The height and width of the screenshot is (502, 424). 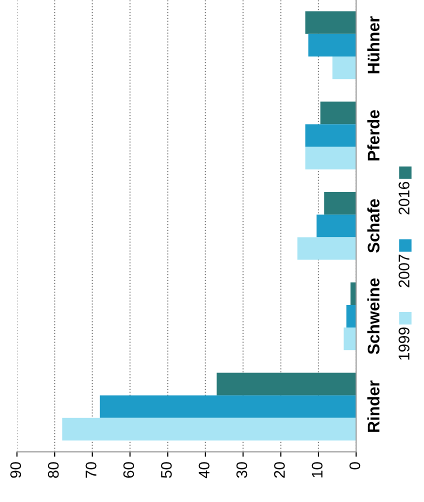 I want to click on y-tick-label: Hühner, so click(x=373, y=45).